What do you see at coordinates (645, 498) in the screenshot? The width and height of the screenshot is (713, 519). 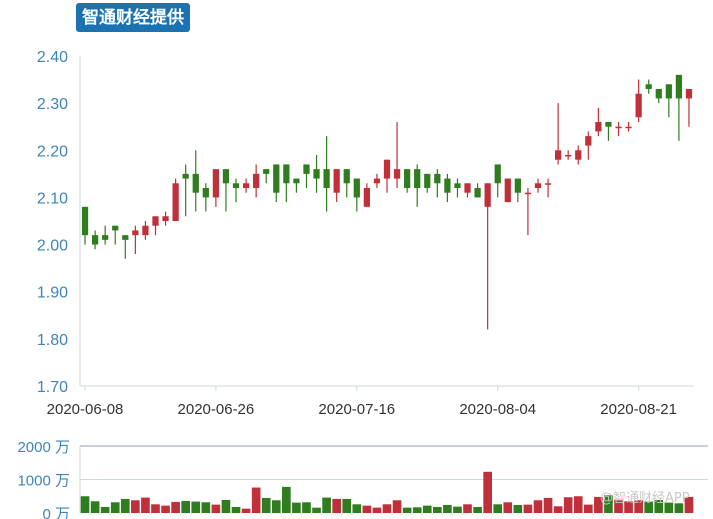 I see `watermark: @智通财经APP` at bounding box center [645, 498].